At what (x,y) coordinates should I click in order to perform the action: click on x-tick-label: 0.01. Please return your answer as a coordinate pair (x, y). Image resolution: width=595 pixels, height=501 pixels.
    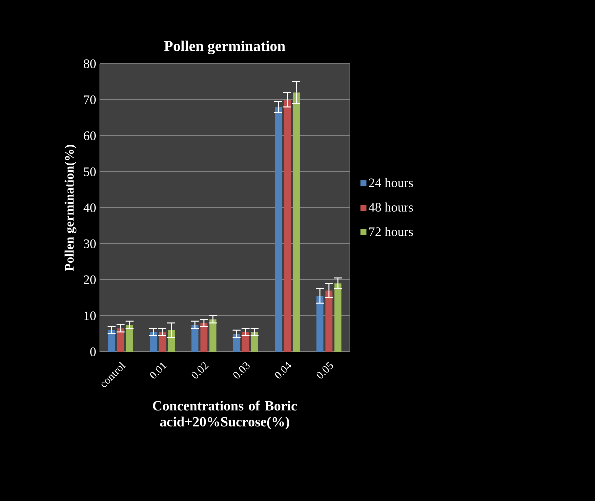
    Looking at the image, I should click on (159, 370).